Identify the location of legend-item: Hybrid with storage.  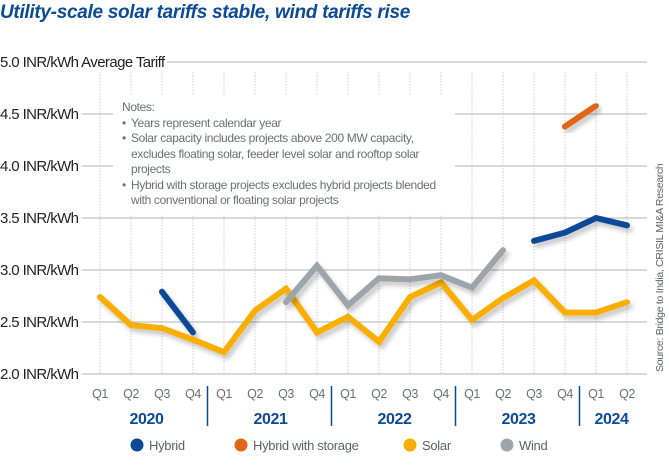
(296, 445).